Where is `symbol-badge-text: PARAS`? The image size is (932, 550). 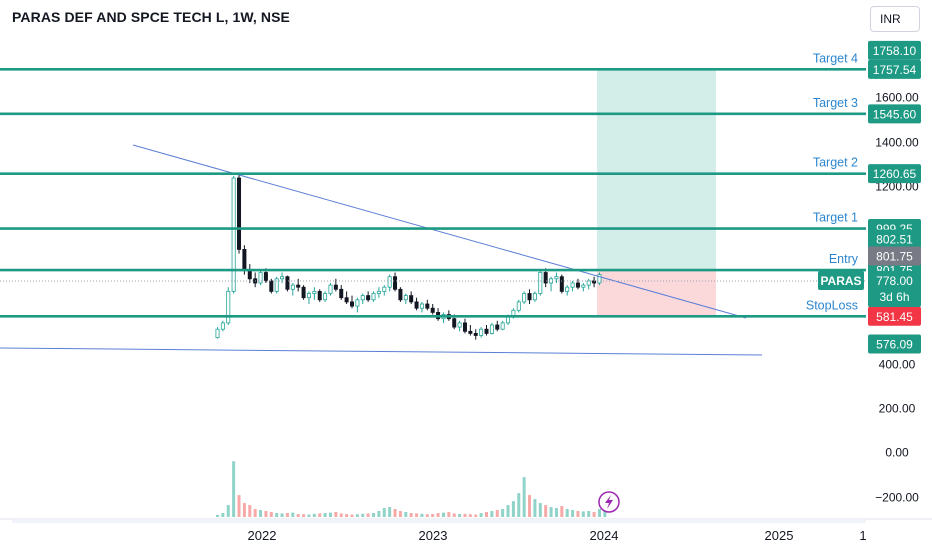
symbol-badge-text: PARAS is located at coordinates (840, 281).